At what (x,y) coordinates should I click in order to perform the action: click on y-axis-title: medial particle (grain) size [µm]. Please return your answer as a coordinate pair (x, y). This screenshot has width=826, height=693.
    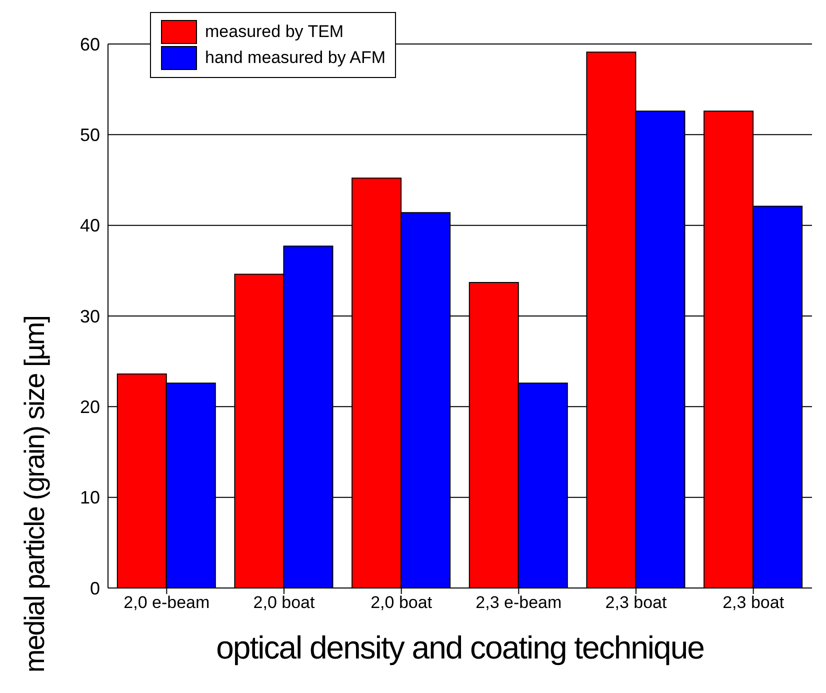
    Looking at the image, I should click on (34, 494).